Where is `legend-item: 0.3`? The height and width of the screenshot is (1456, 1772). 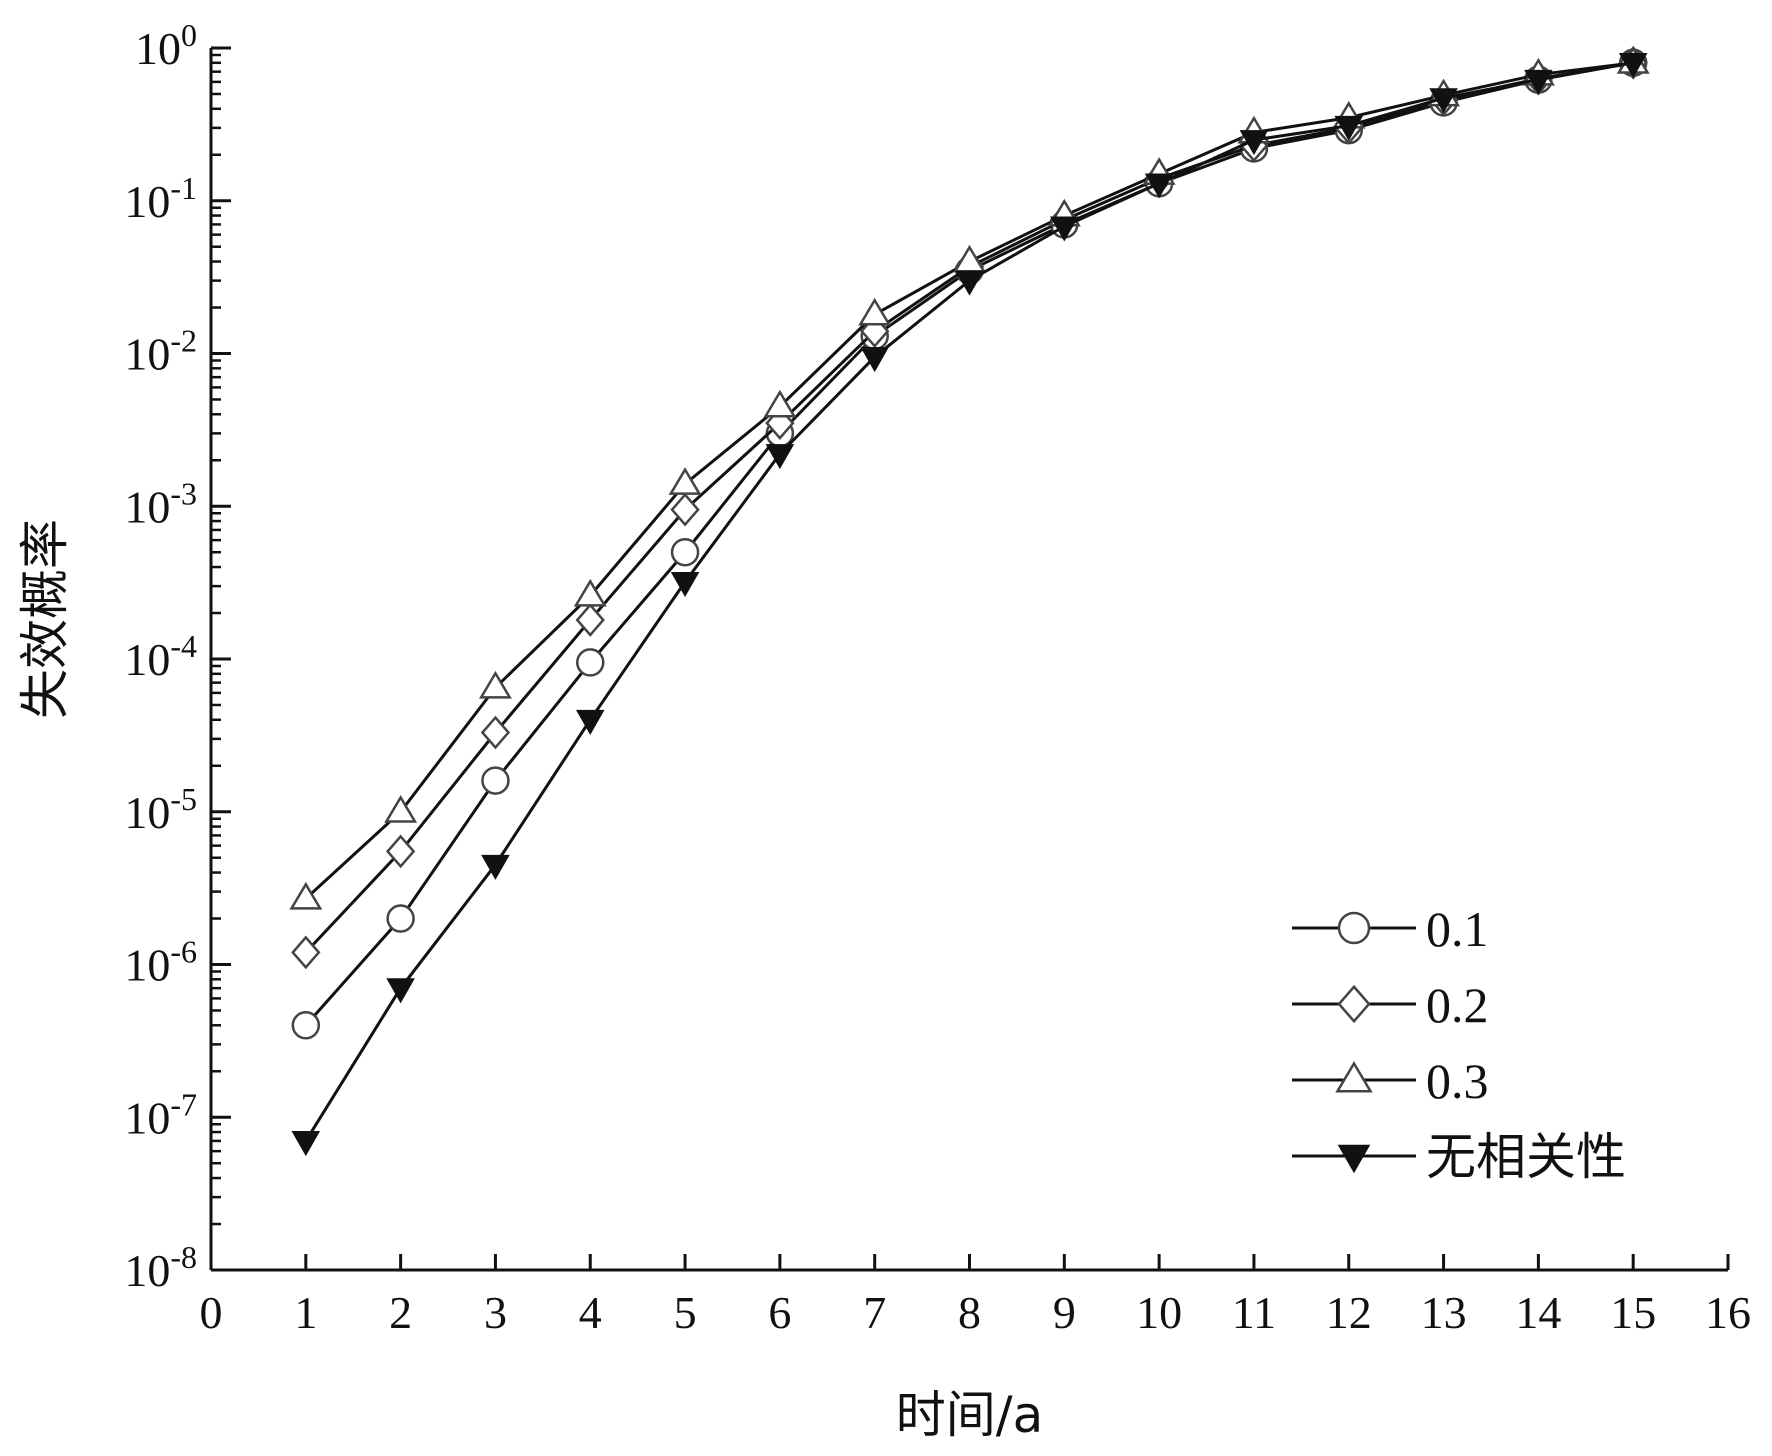 legend-item: 0.3 is located at coordinates (1390, 1081).